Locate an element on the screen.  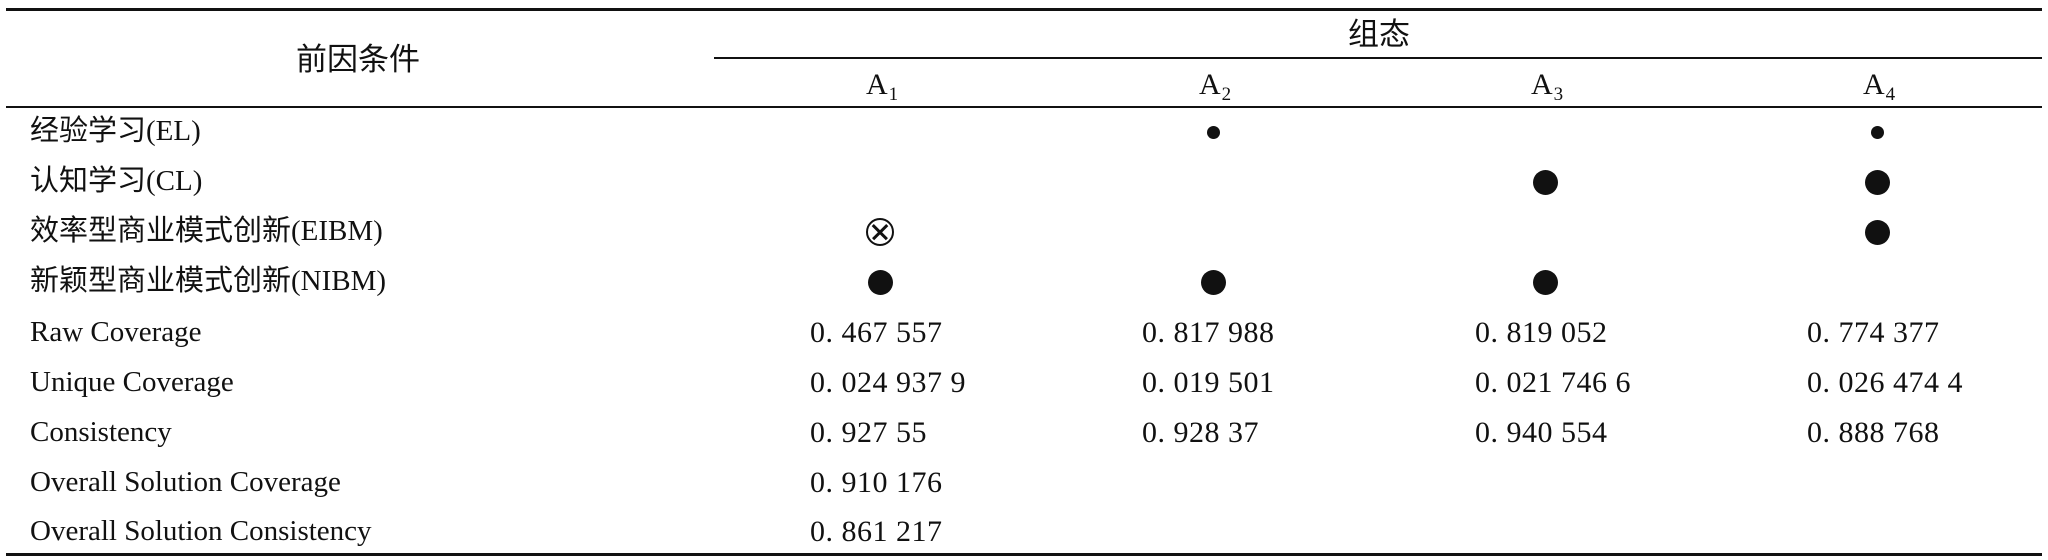
metric-value: 0. 024 937 9 is located at coordinates (888, 382).